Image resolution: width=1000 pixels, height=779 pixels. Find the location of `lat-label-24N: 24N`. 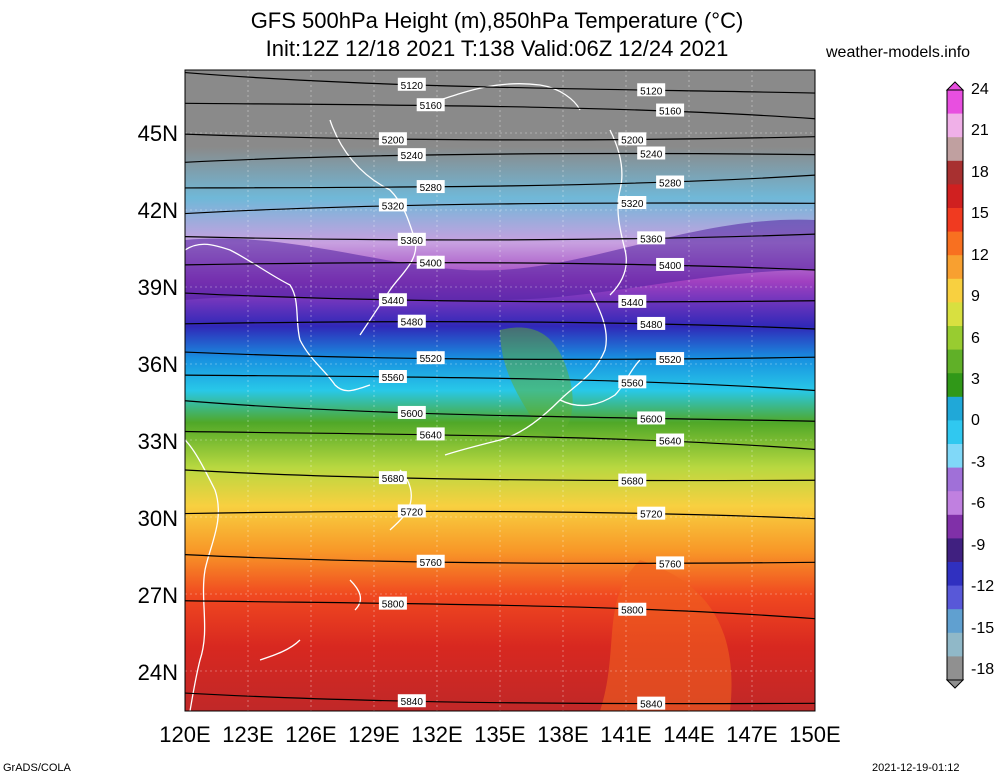

lat-label-24N: 24N is located at coordinates (157, 672).